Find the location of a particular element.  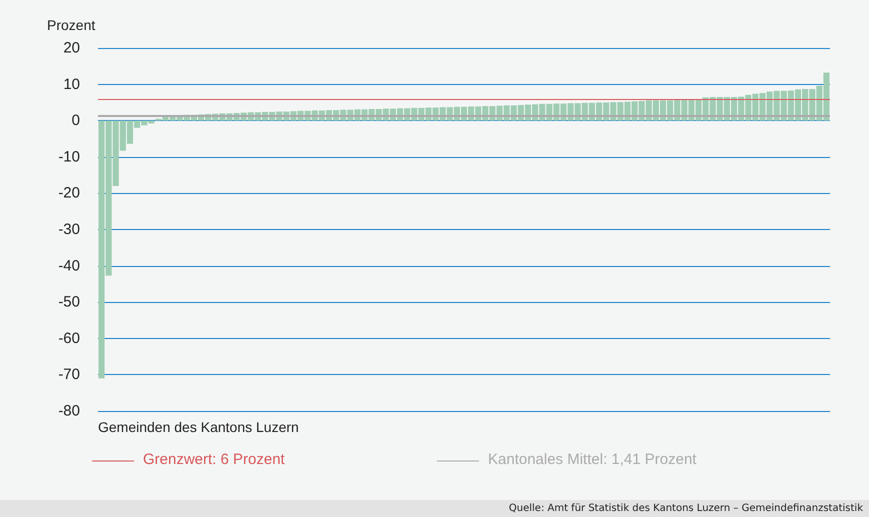

y-tick-label: -40 is located at coordinates (69, 265).